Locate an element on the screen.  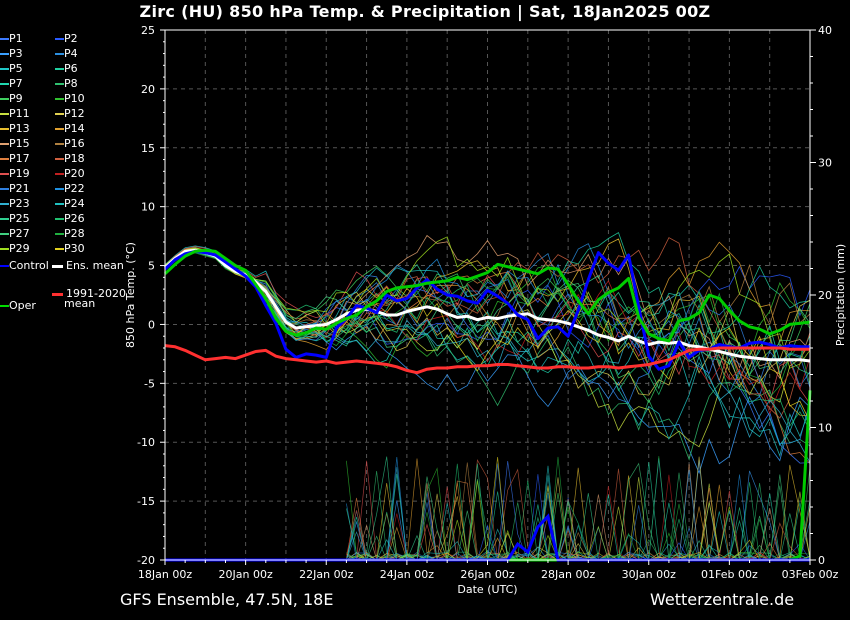
member-precip-p5 is located at coordinates (578, 518).